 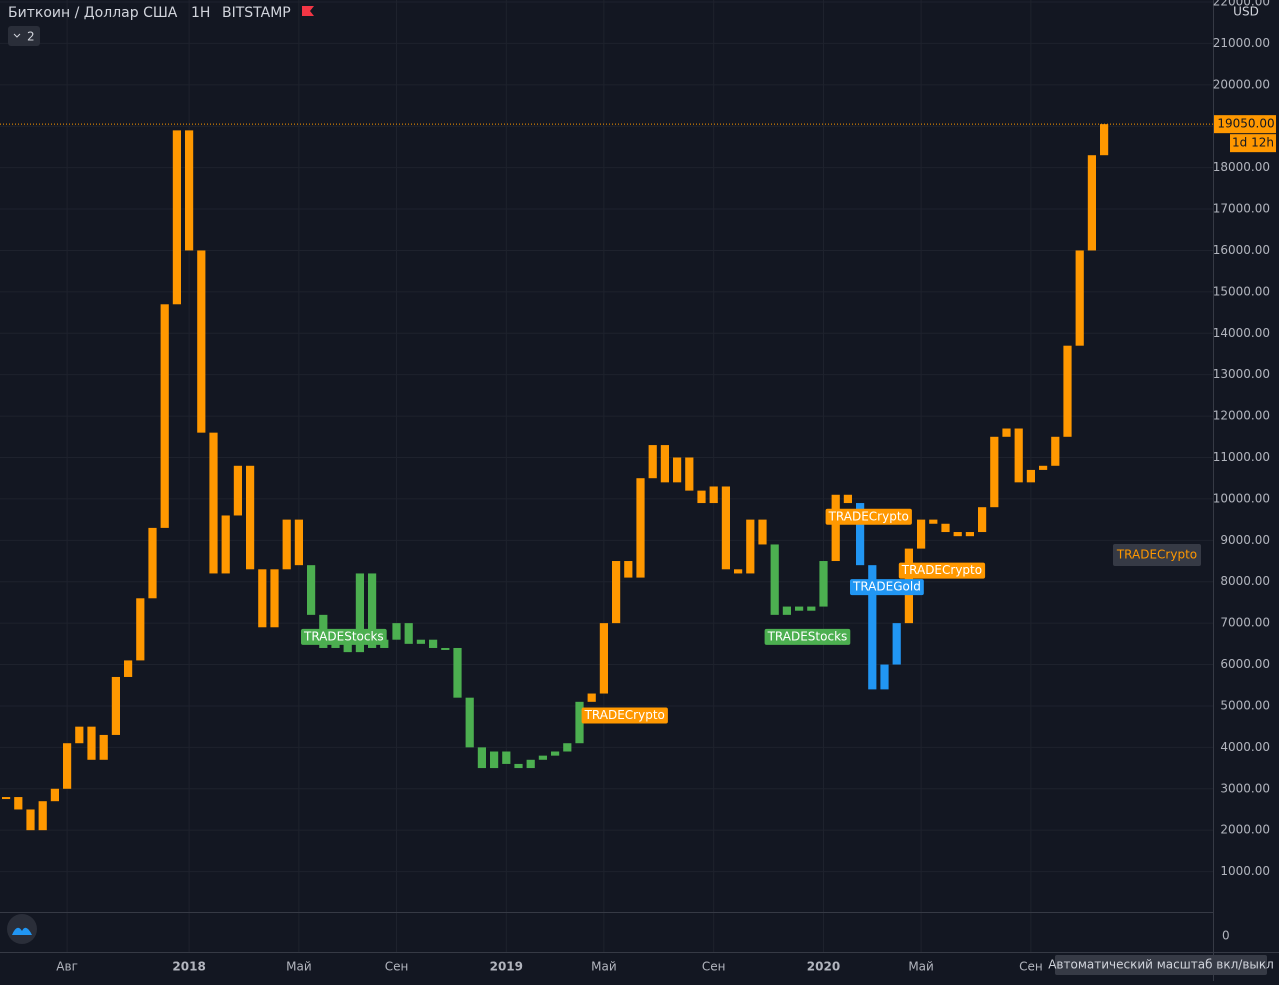 What do you see at coordinates (1241, 291) in the screenshot?
I see `y-tick-label: 15000.00` at bounding box center [1241, 291].